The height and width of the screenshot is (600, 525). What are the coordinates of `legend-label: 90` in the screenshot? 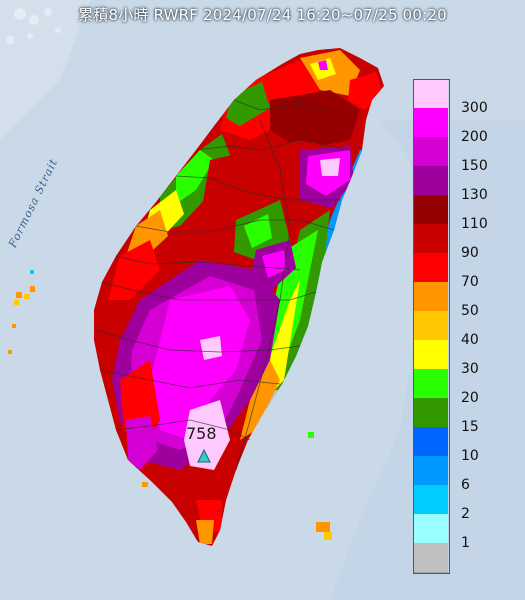 It's located at (470, 252).